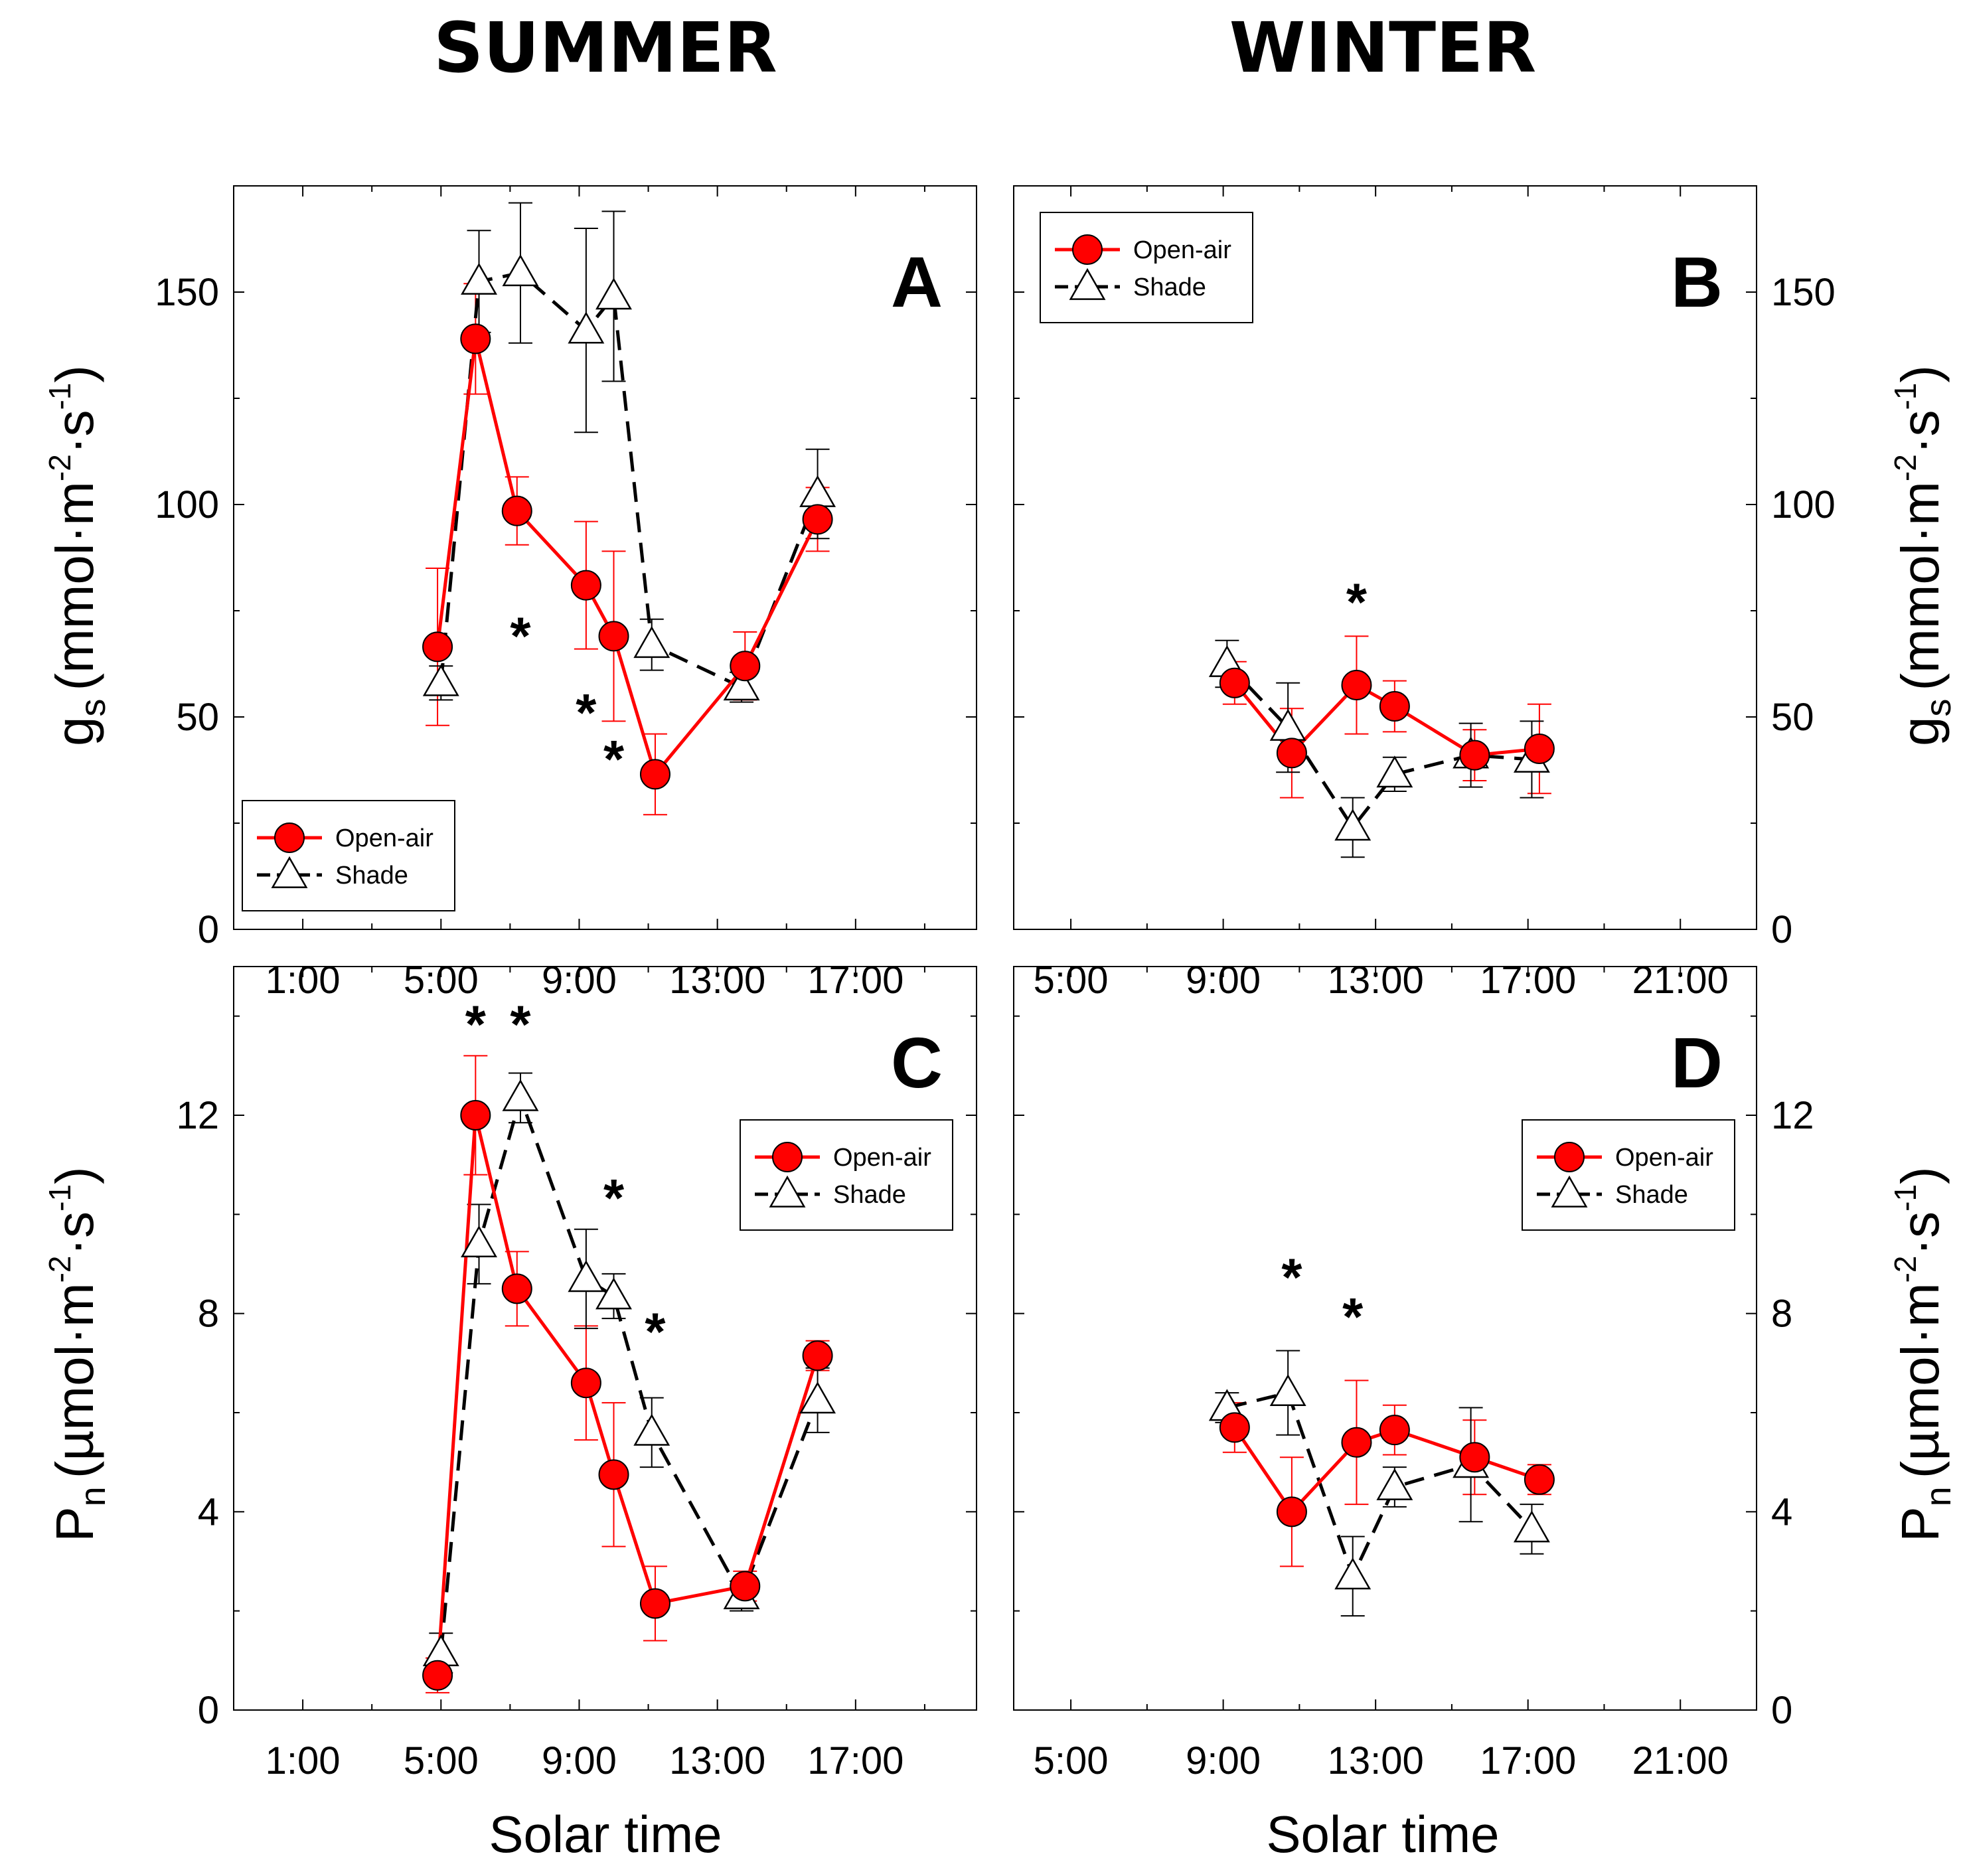 The width and height of the screenshot is (1963, 1876). Describe the element at coordinates (1803, 292) in the screenshot. I see `y-tick-label: 150` at that location.